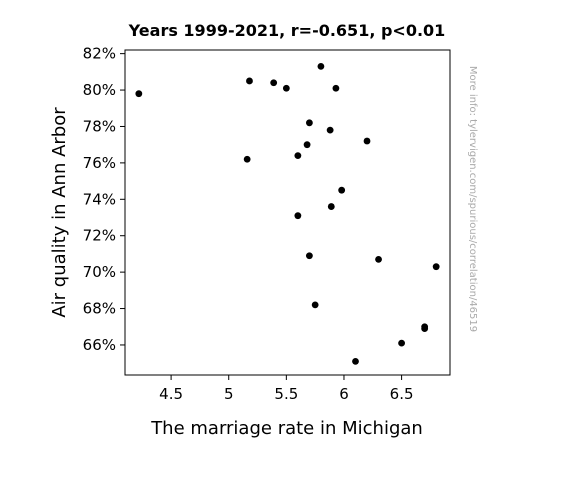 The height and width of the screenshot is (504, 575). Describe the element at coordinates (59, 212) in the screenshot. I see `y-axis-label: Air quality in Ann Arbor` at that location.